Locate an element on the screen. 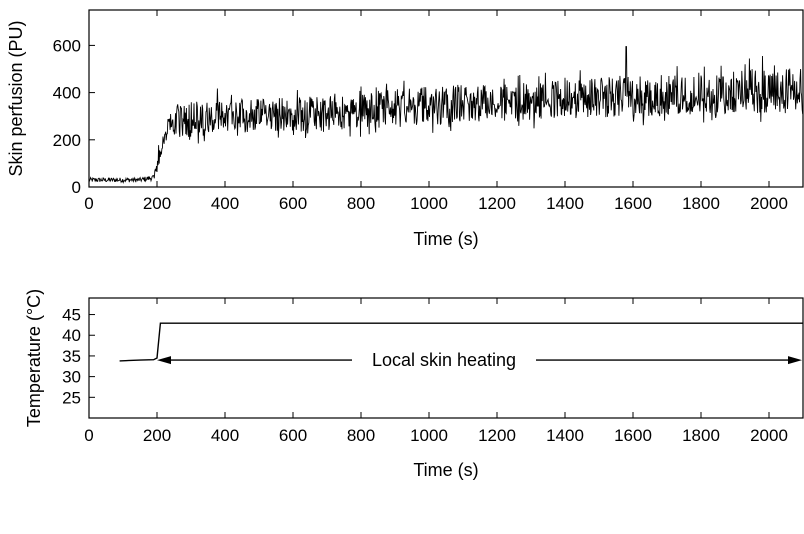 This screenshot has height=534, width=804. temperature-x-tick-label-10: 2000 is located at coordinates (769, 435).